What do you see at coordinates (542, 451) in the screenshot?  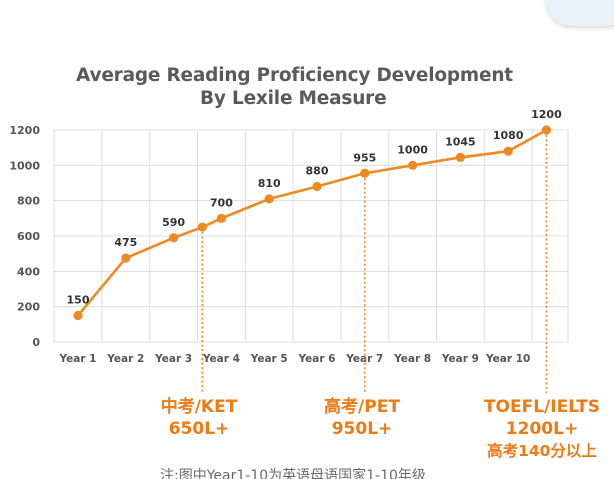 I see `milestone-toefl-note: 高考140分以上` at bounding box center [542, 451].